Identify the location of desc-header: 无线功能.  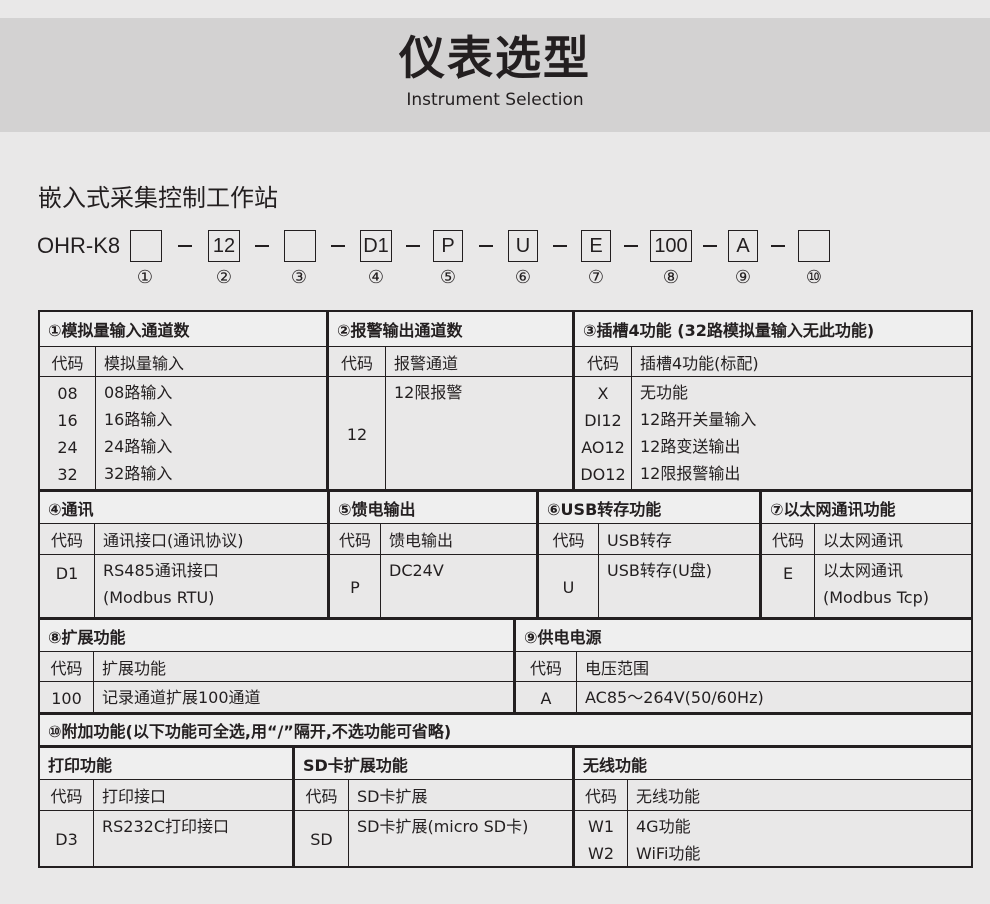
(799, 795).